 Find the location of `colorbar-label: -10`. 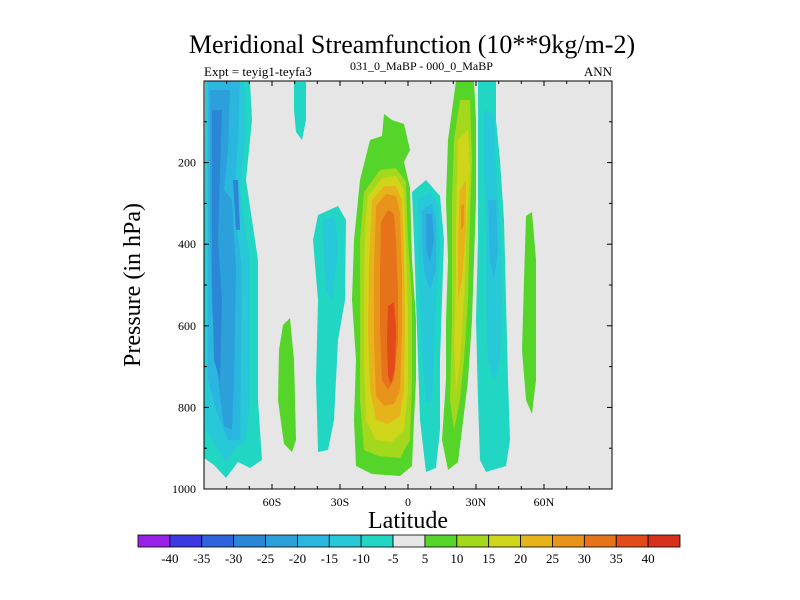

colorbar-label: -10 is located at coordinates (361, 558).